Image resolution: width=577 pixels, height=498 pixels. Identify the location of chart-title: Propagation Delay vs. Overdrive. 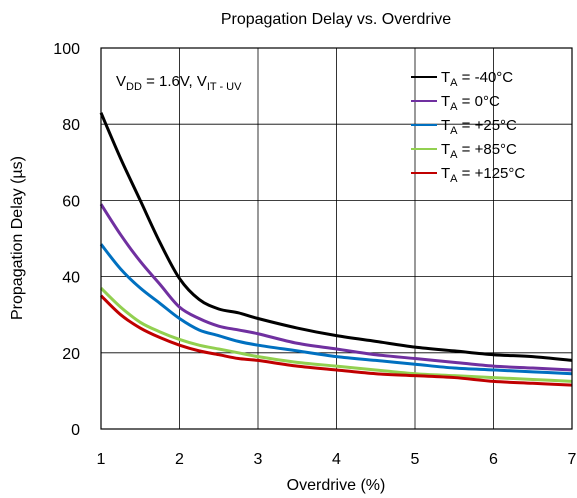
(336, 19).